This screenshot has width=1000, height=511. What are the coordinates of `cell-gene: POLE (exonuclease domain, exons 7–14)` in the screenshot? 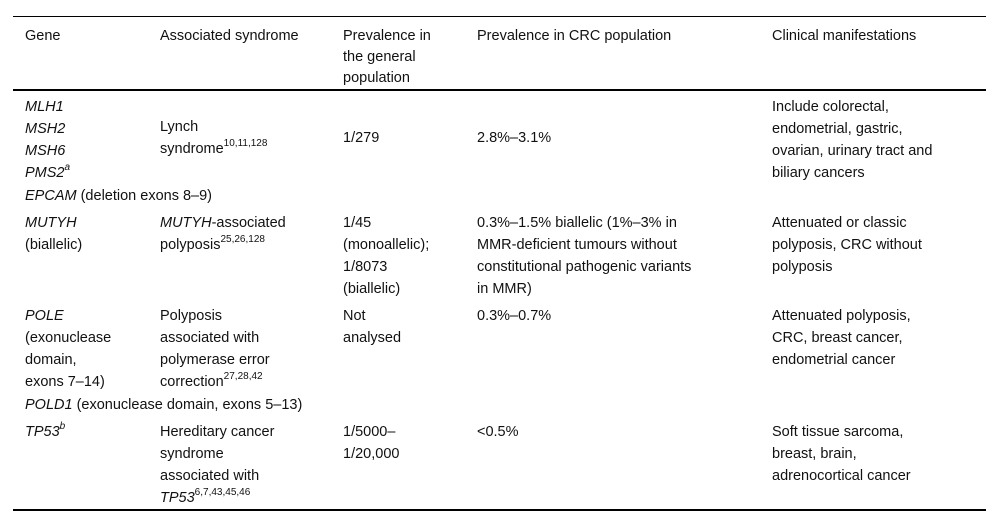 It's located at (86, 346).